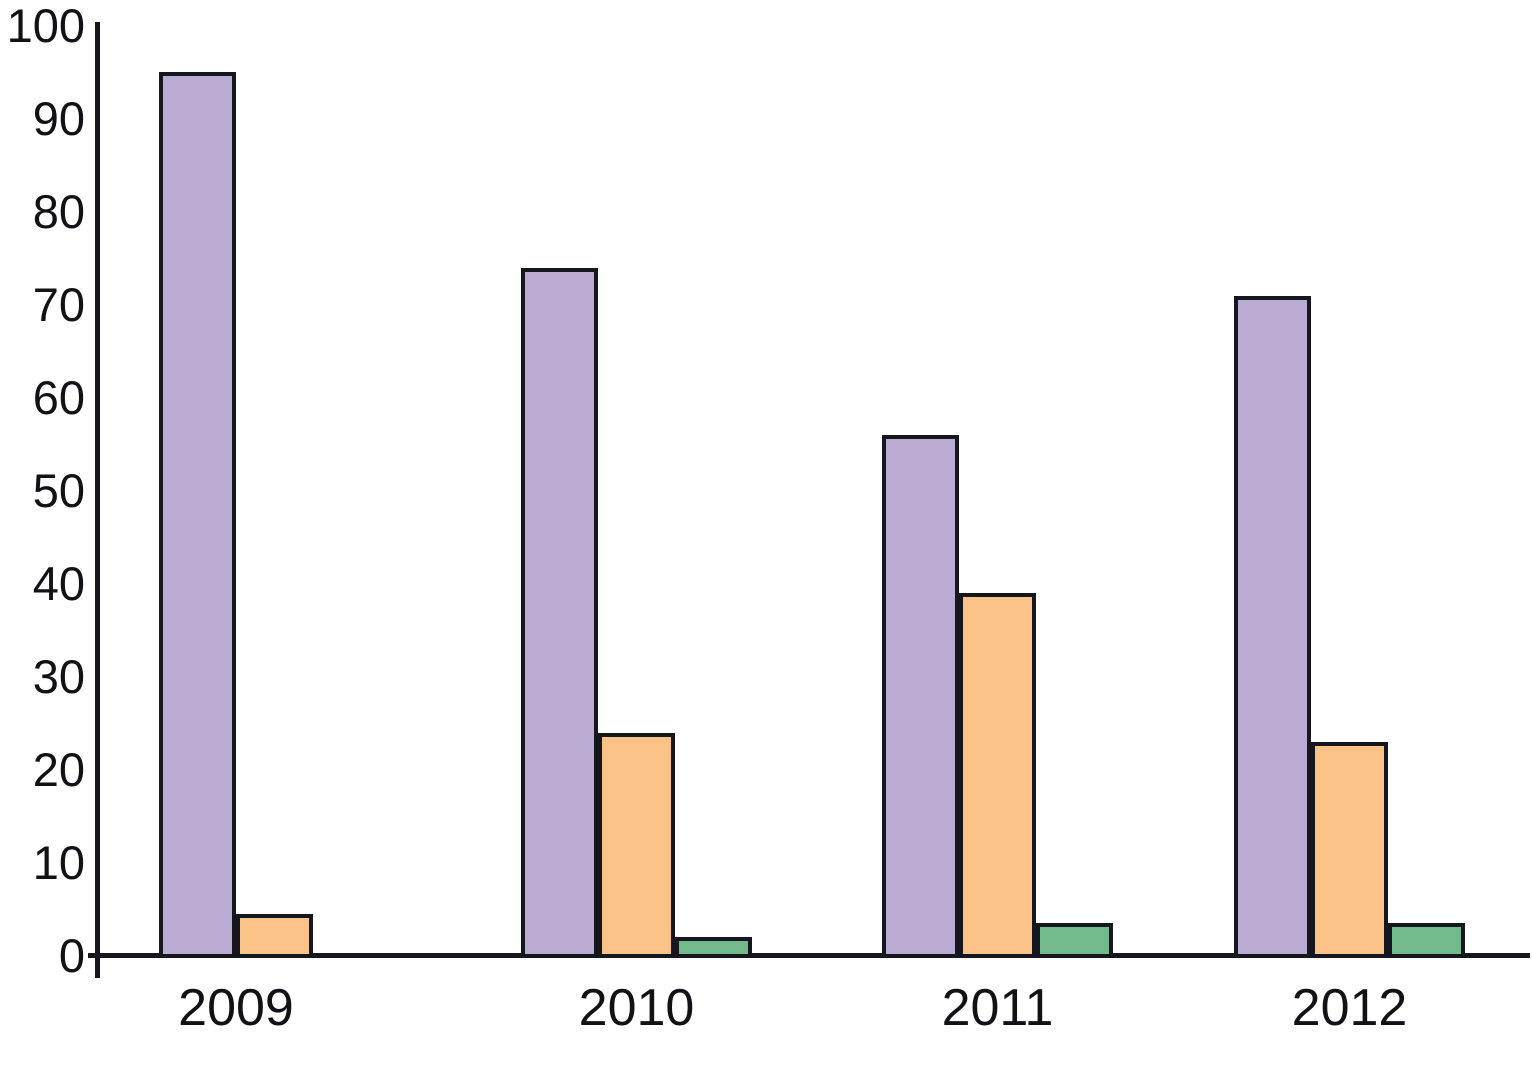 This screenshot has width=1532, height=1084. I want to click on y-axis-line, so click(97, 500).